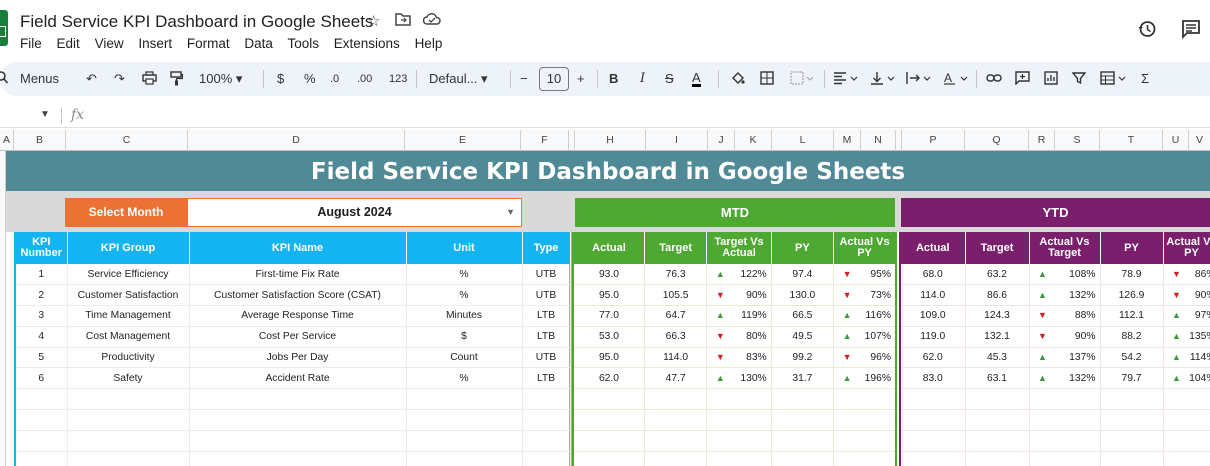 Image resolution: width=1210 pixels, height=466 pixels. Describe the element at coordinates (45, 114) in the screenshot. I see `name-box-dropdown-icon: ▼` at that location.